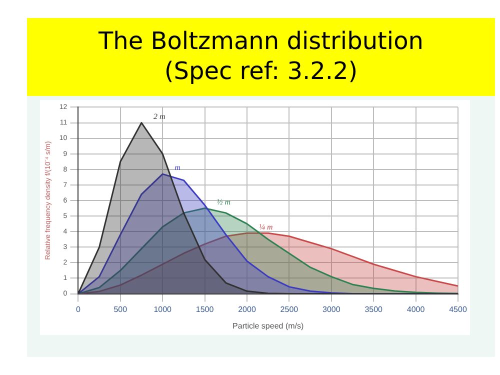 This screenshot has height=375, width=500. Describe the element at coordinates (458, 309) in the screenshot. I see `x-tick-label: 4500` at that location.